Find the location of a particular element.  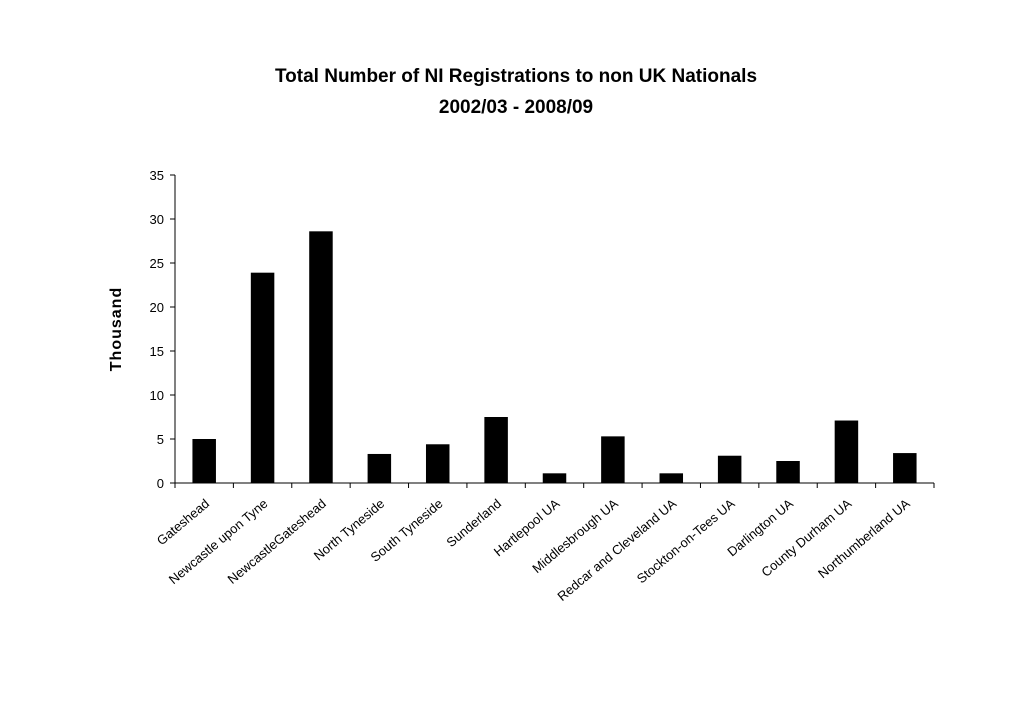

x-tick-label: Stockton-on-Tees UA is located at coordinates (686, 541).